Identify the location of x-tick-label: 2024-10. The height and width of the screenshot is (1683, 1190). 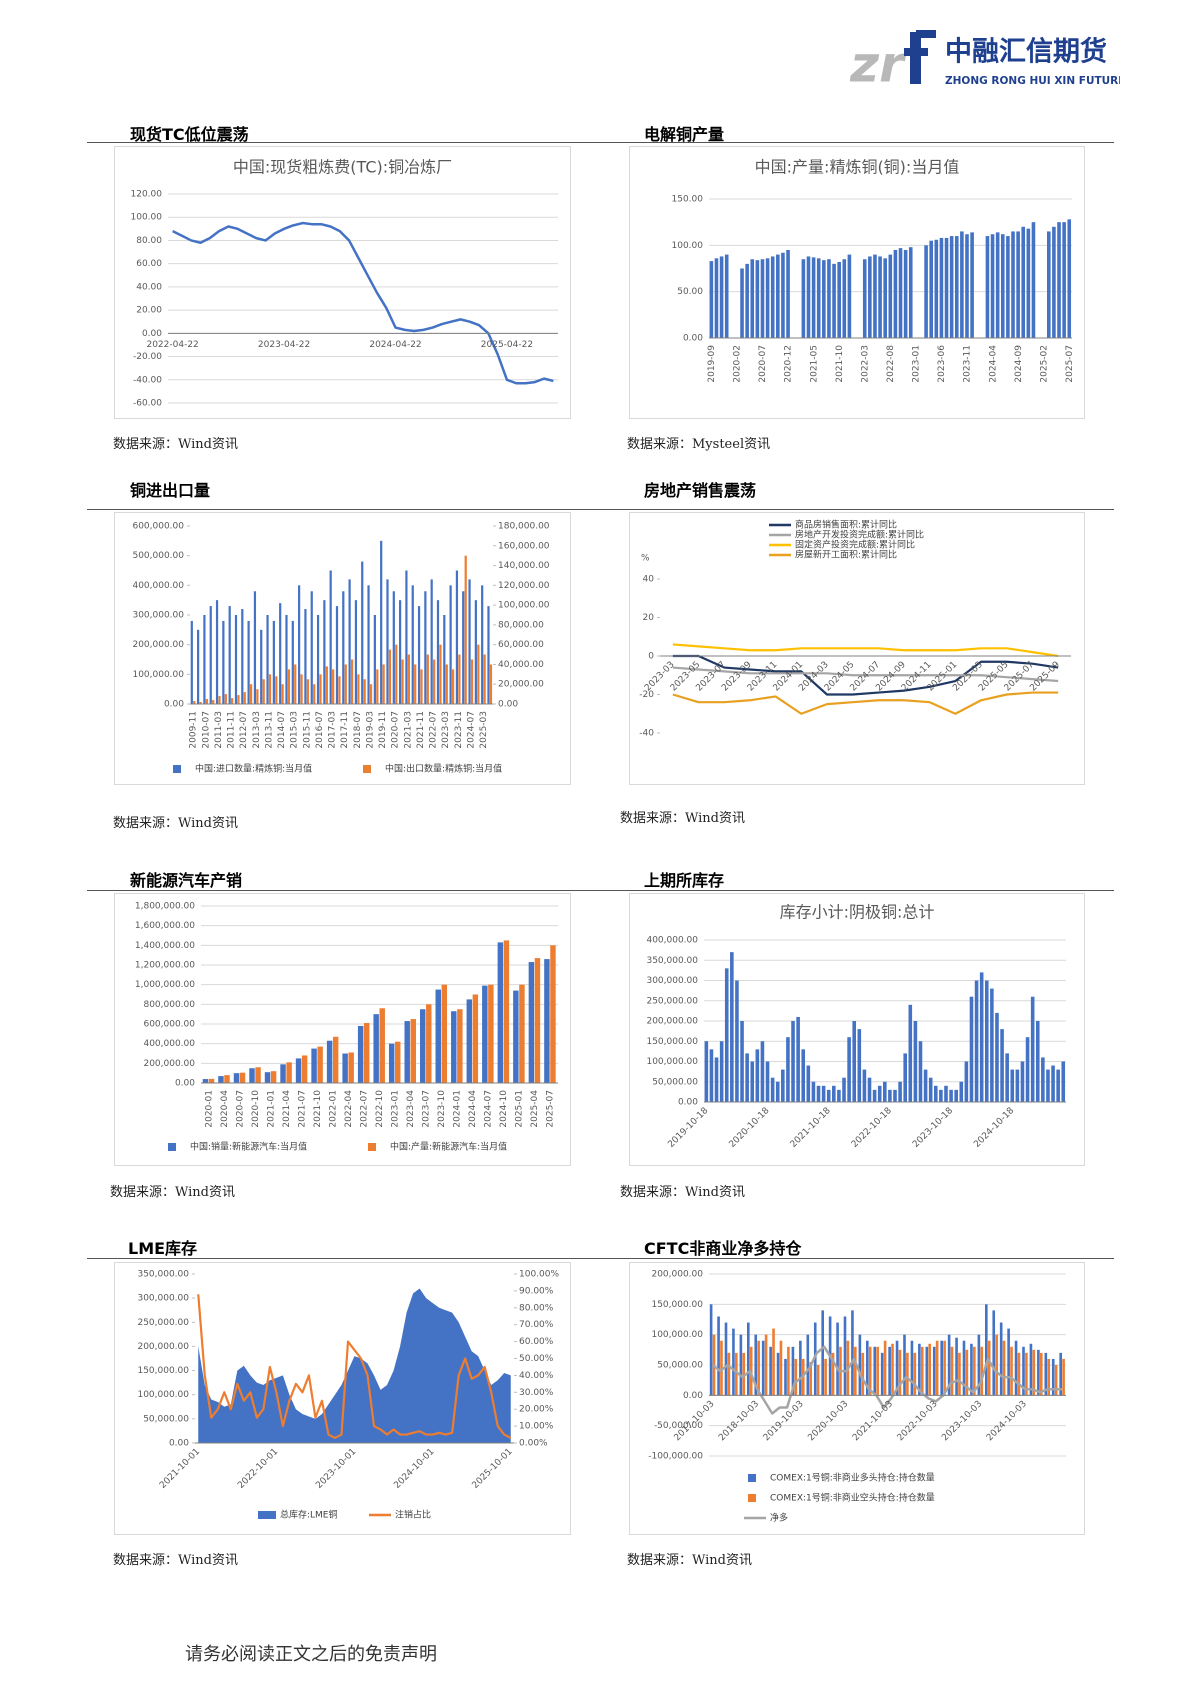
(504, 1109).